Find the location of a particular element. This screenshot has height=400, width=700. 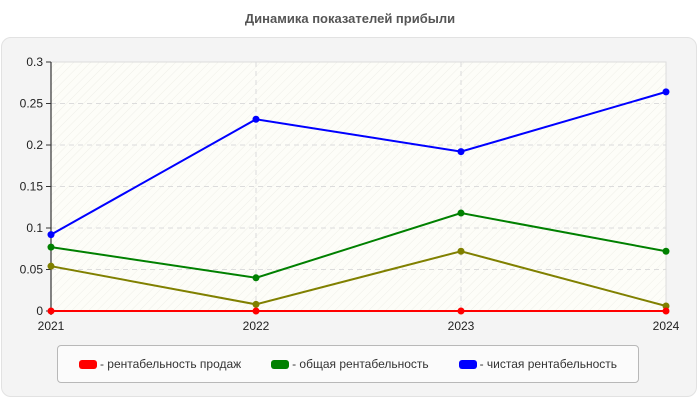

x-tick-label: 2023 is located at coordinates (461, 326).